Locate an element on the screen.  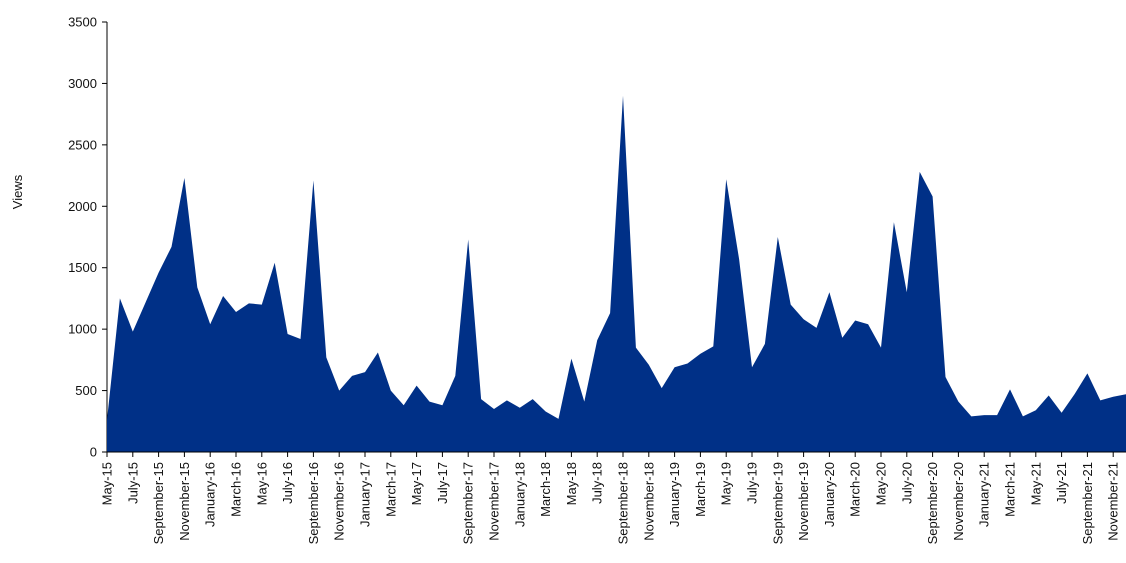
x-tick-label: September-17 is located at coordinates (468, 503).